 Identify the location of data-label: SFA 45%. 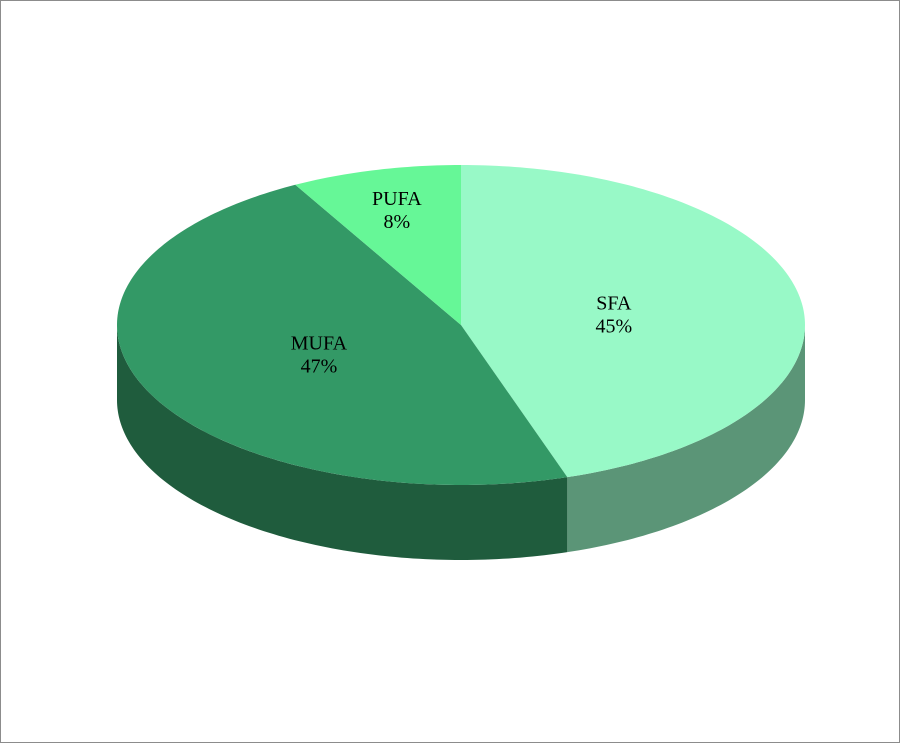
(614, 315).